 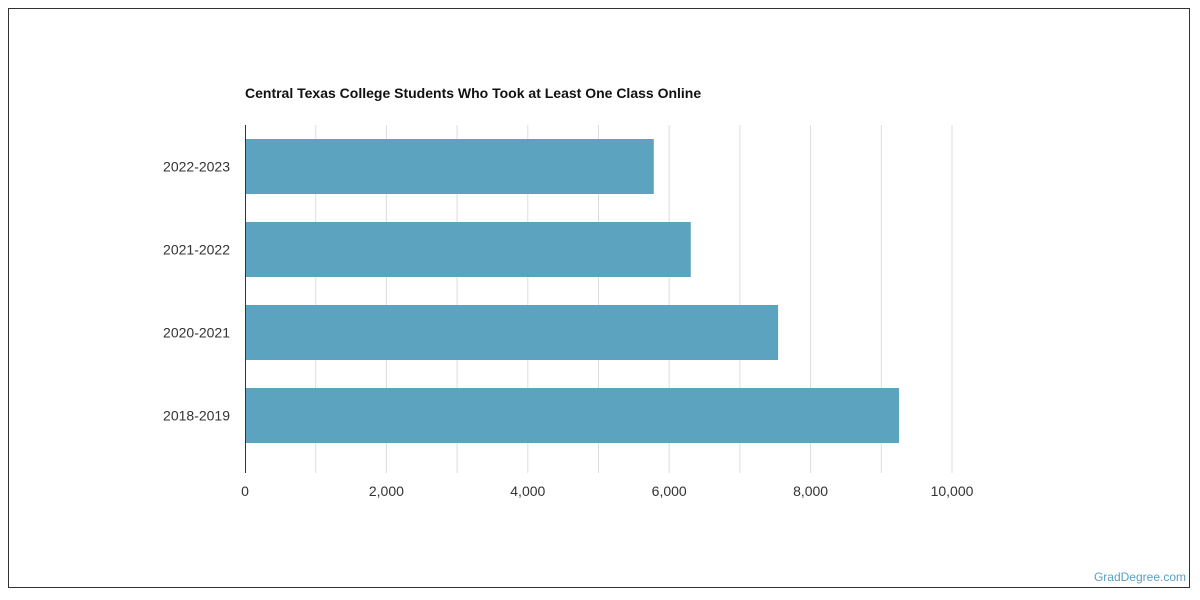 What do you see at coordinates (196, 250) in the screenshot?
I see `category-label: 2021-2022` at bounding box center [196, 250].